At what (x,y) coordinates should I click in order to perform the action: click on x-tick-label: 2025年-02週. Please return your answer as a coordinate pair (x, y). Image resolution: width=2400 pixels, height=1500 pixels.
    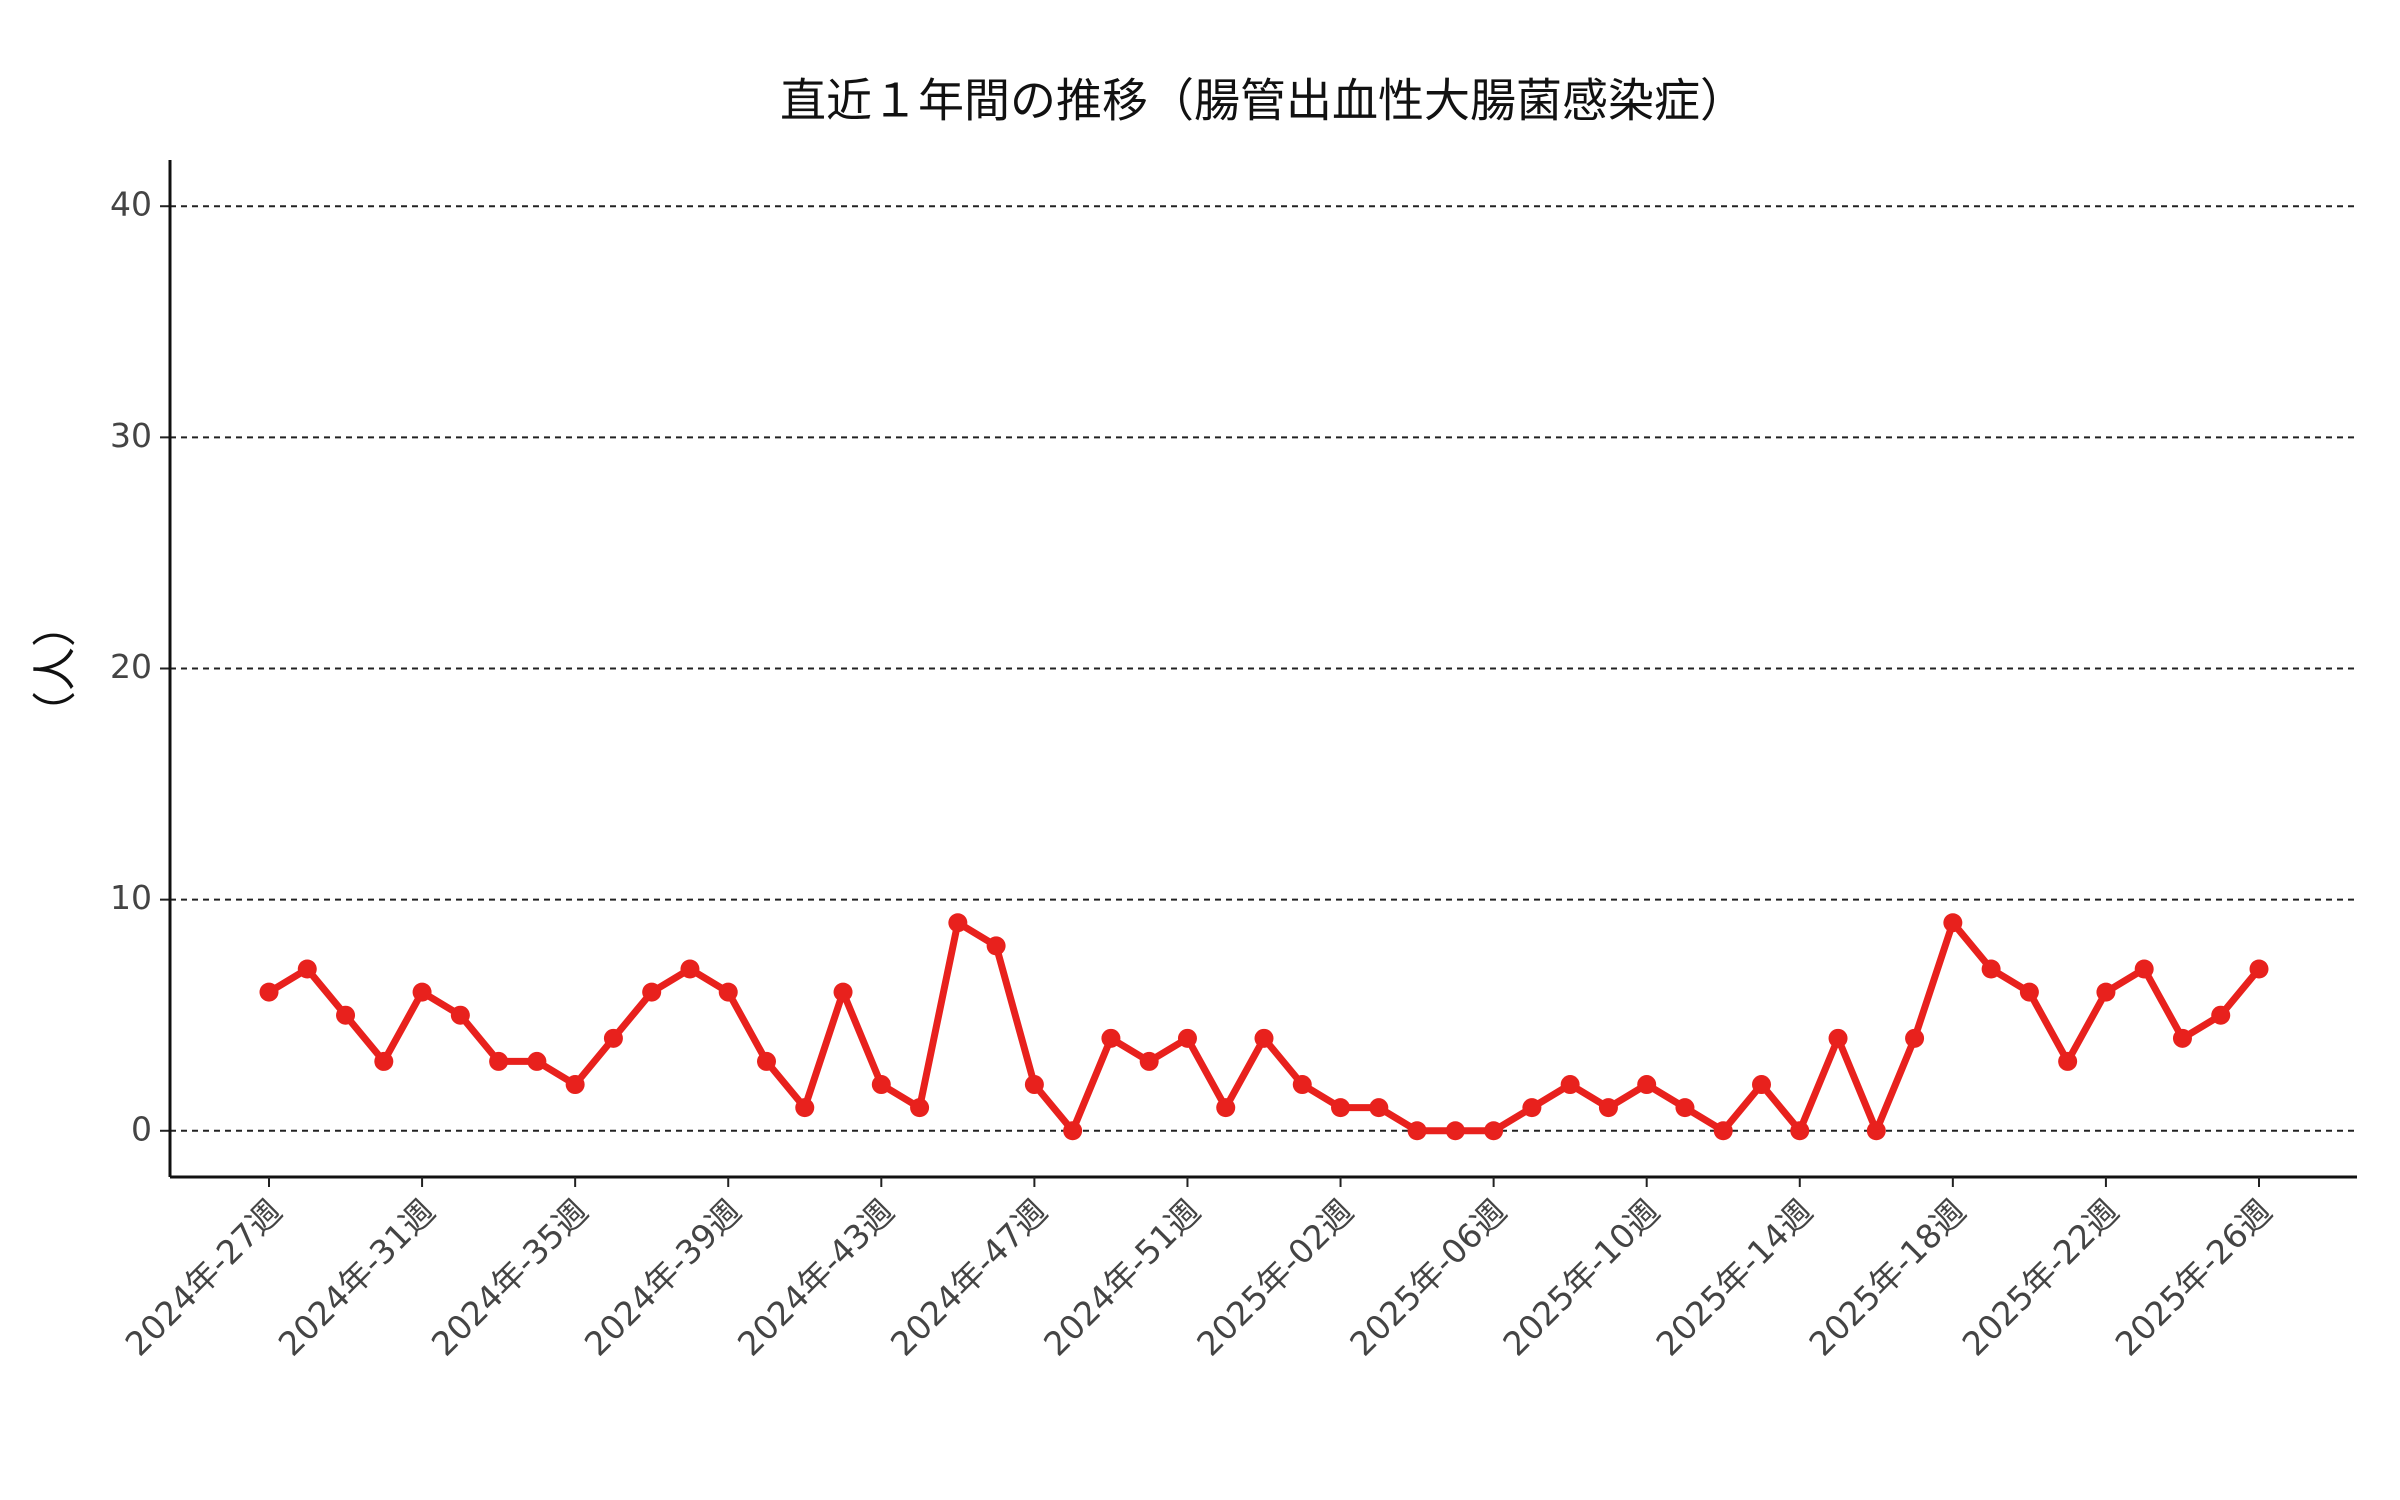
    Looking at the image, I should click on (1275, 1278).